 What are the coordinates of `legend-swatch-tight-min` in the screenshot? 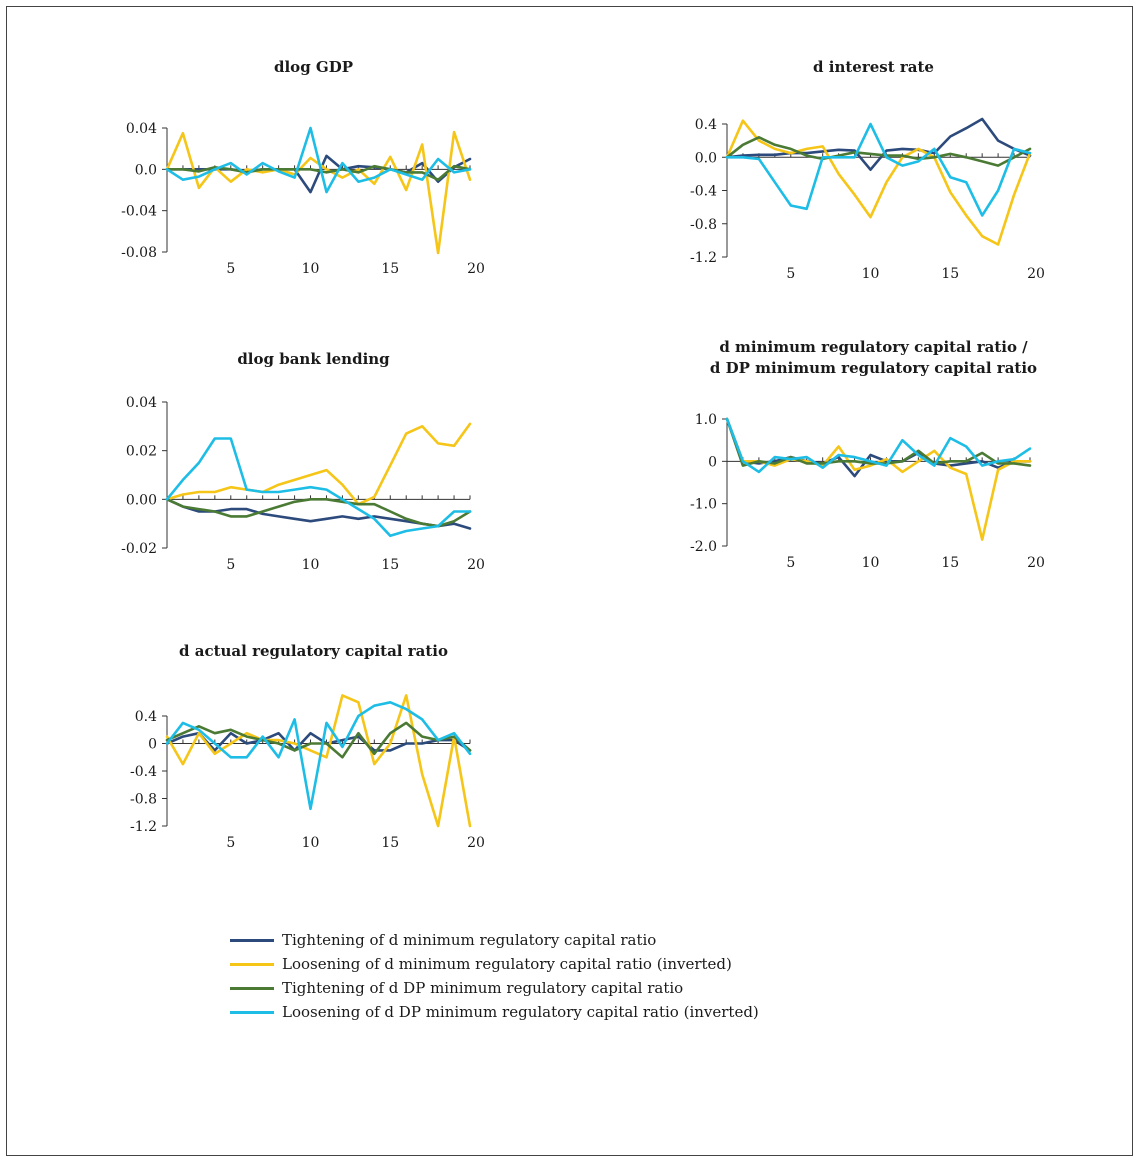 It's located at (252, 940).